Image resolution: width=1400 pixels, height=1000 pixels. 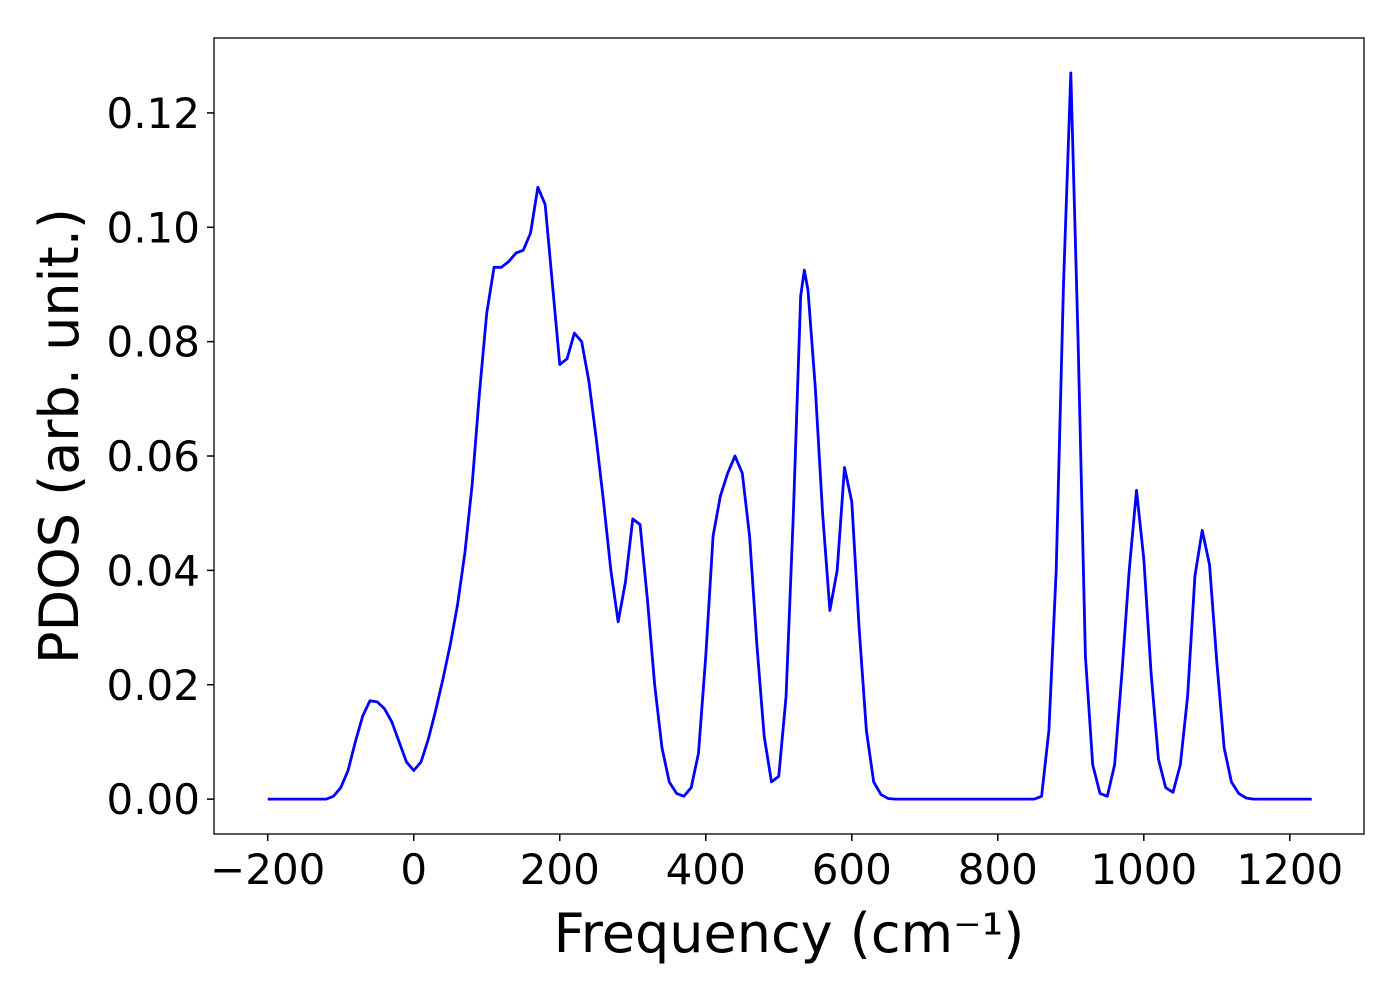 I want to click on y-tick-label: 0.10, so click(x=153, y=227).